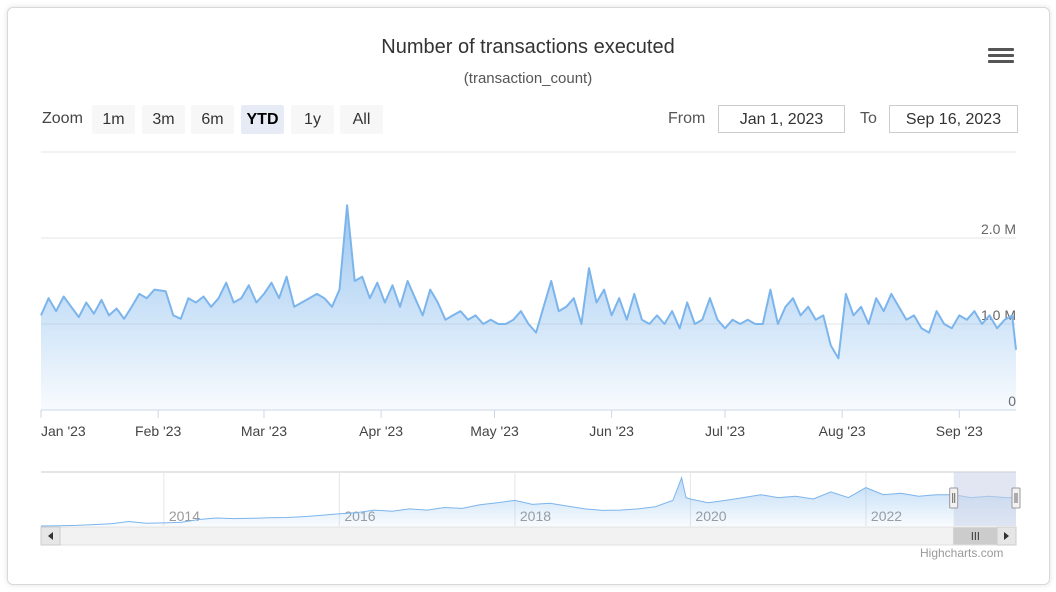  What do you see at coordinates (984, 499) in the screenshot?
I see `navigator-selected-range` at bounding box center [984, 499].